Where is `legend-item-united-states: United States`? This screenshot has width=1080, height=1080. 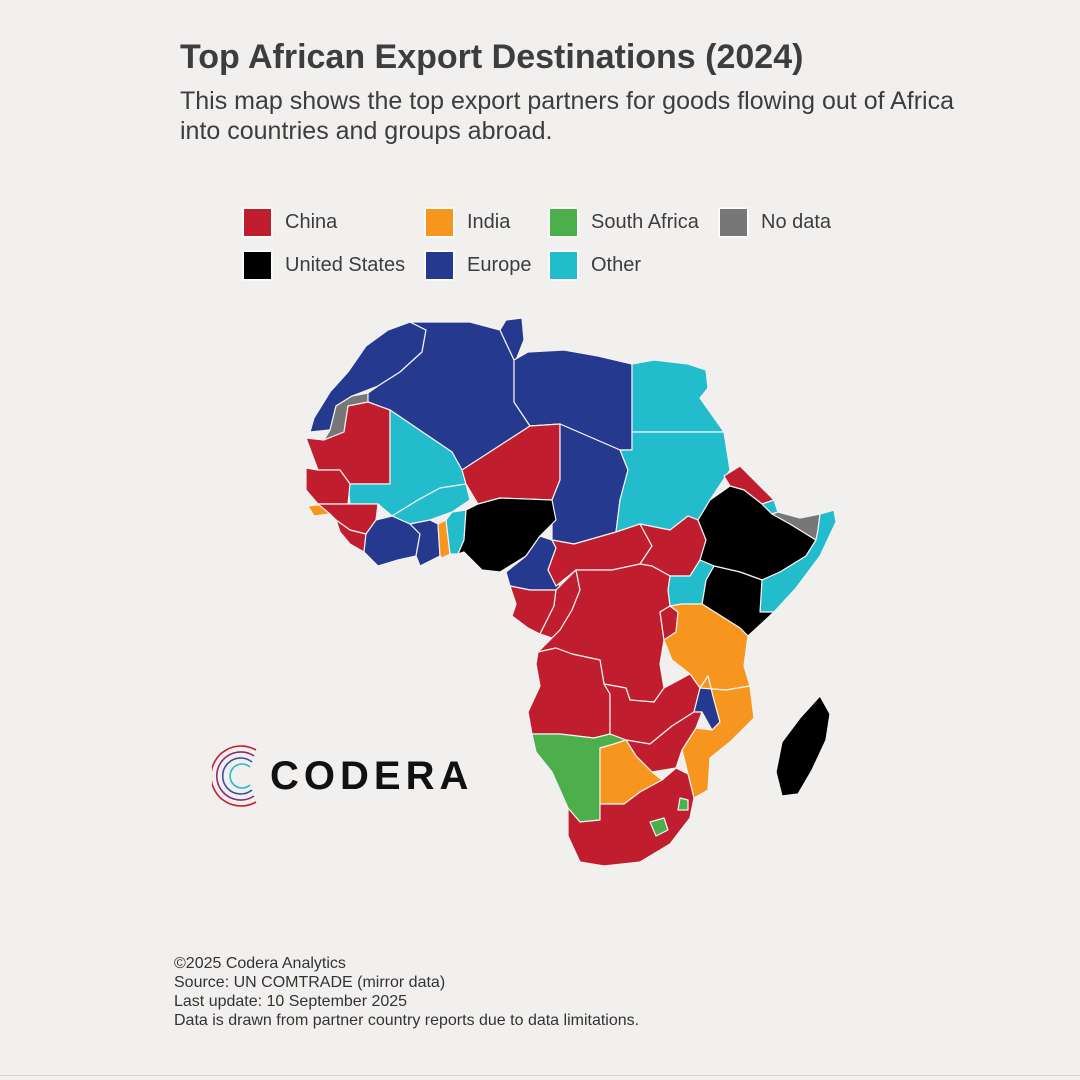 legend-item-united-states: United States is located at coordinates (335, 265).